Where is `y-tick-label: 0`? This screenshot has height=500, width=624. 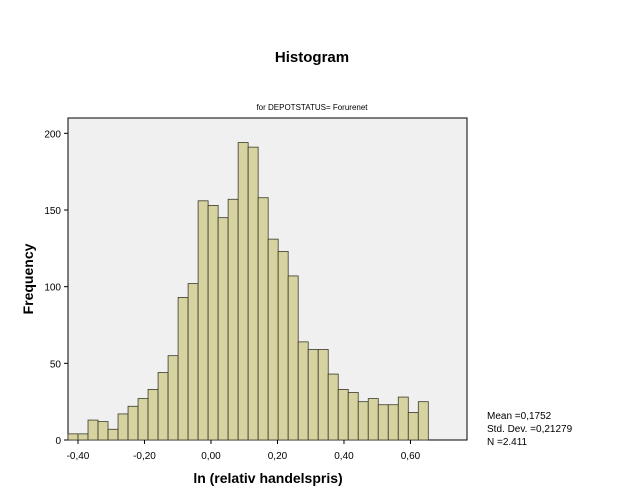
y-tick-label: 0 is located at coordinates (58, 441).